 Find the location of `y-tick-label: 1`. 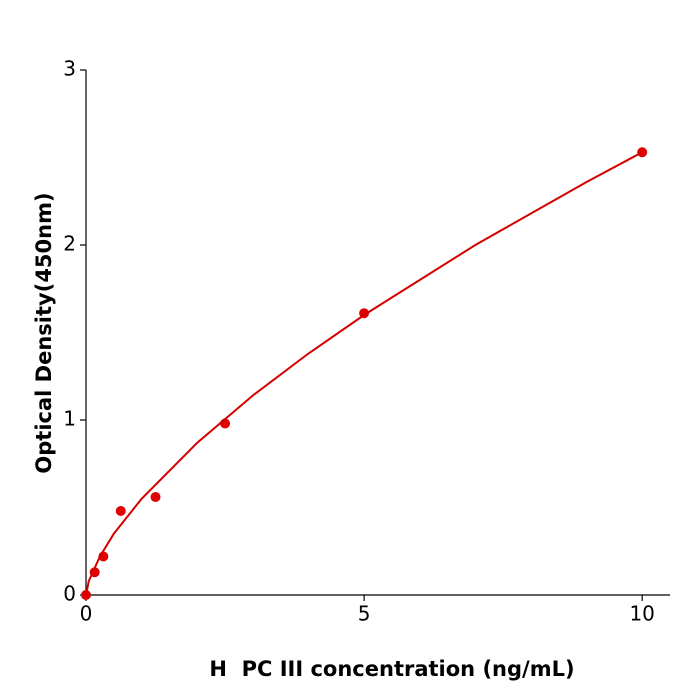

y-tick-label: 1 is located at coordinates (69, 419).